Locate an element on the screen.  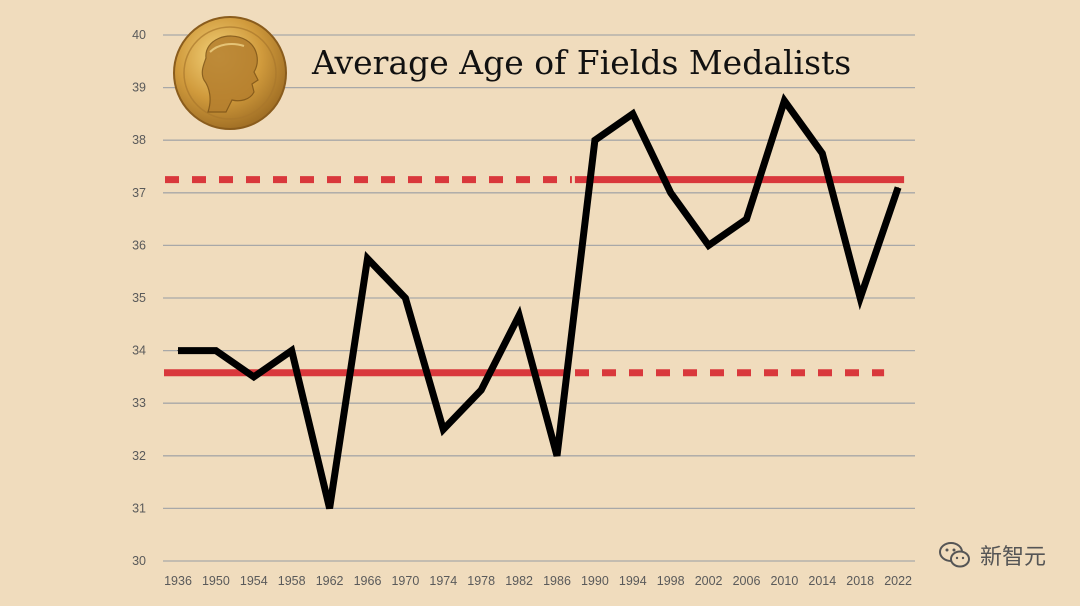
x-tick-label: 1954 is located at coordinates (254, 581).